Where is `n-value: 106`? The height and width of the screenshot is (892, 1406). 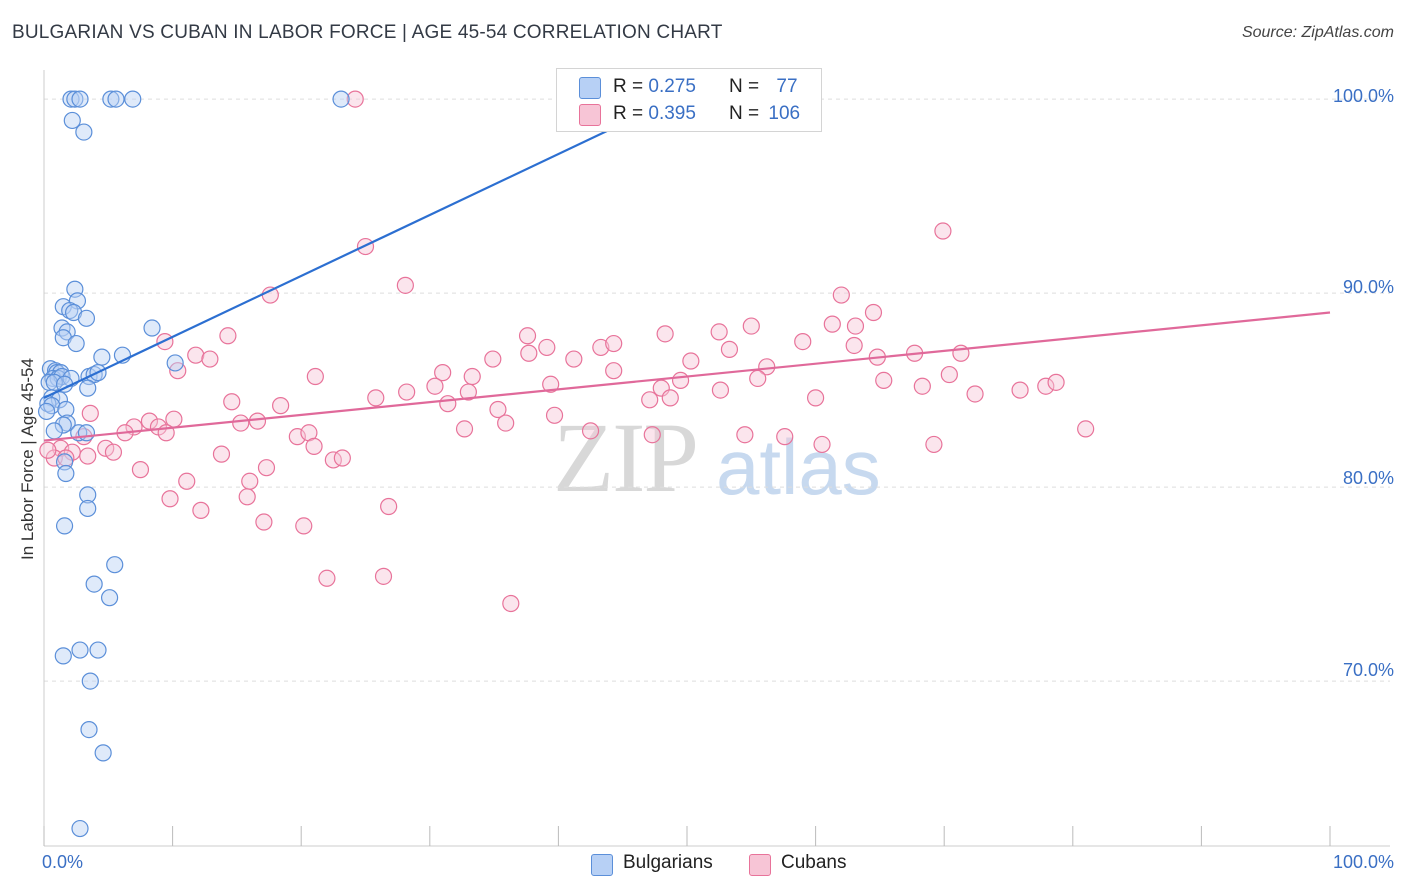 n-value: 106 is located at coordinates (784, 113).